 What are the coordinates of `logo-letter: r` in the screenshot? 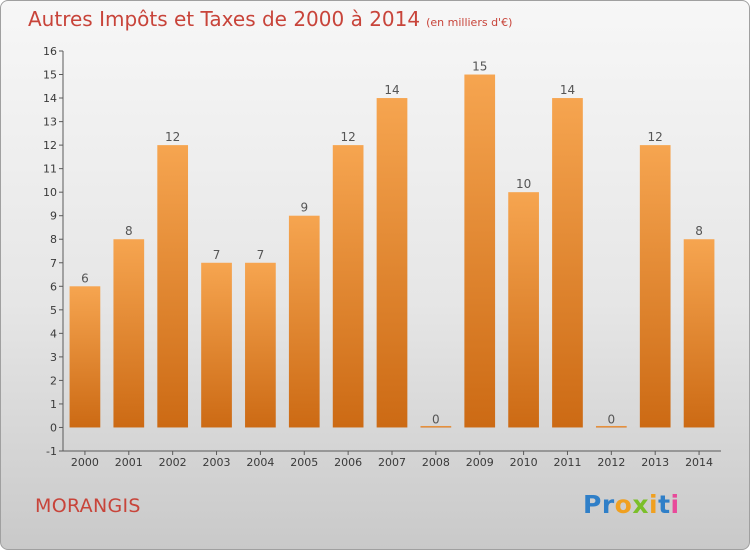 It's located at (608, 504).